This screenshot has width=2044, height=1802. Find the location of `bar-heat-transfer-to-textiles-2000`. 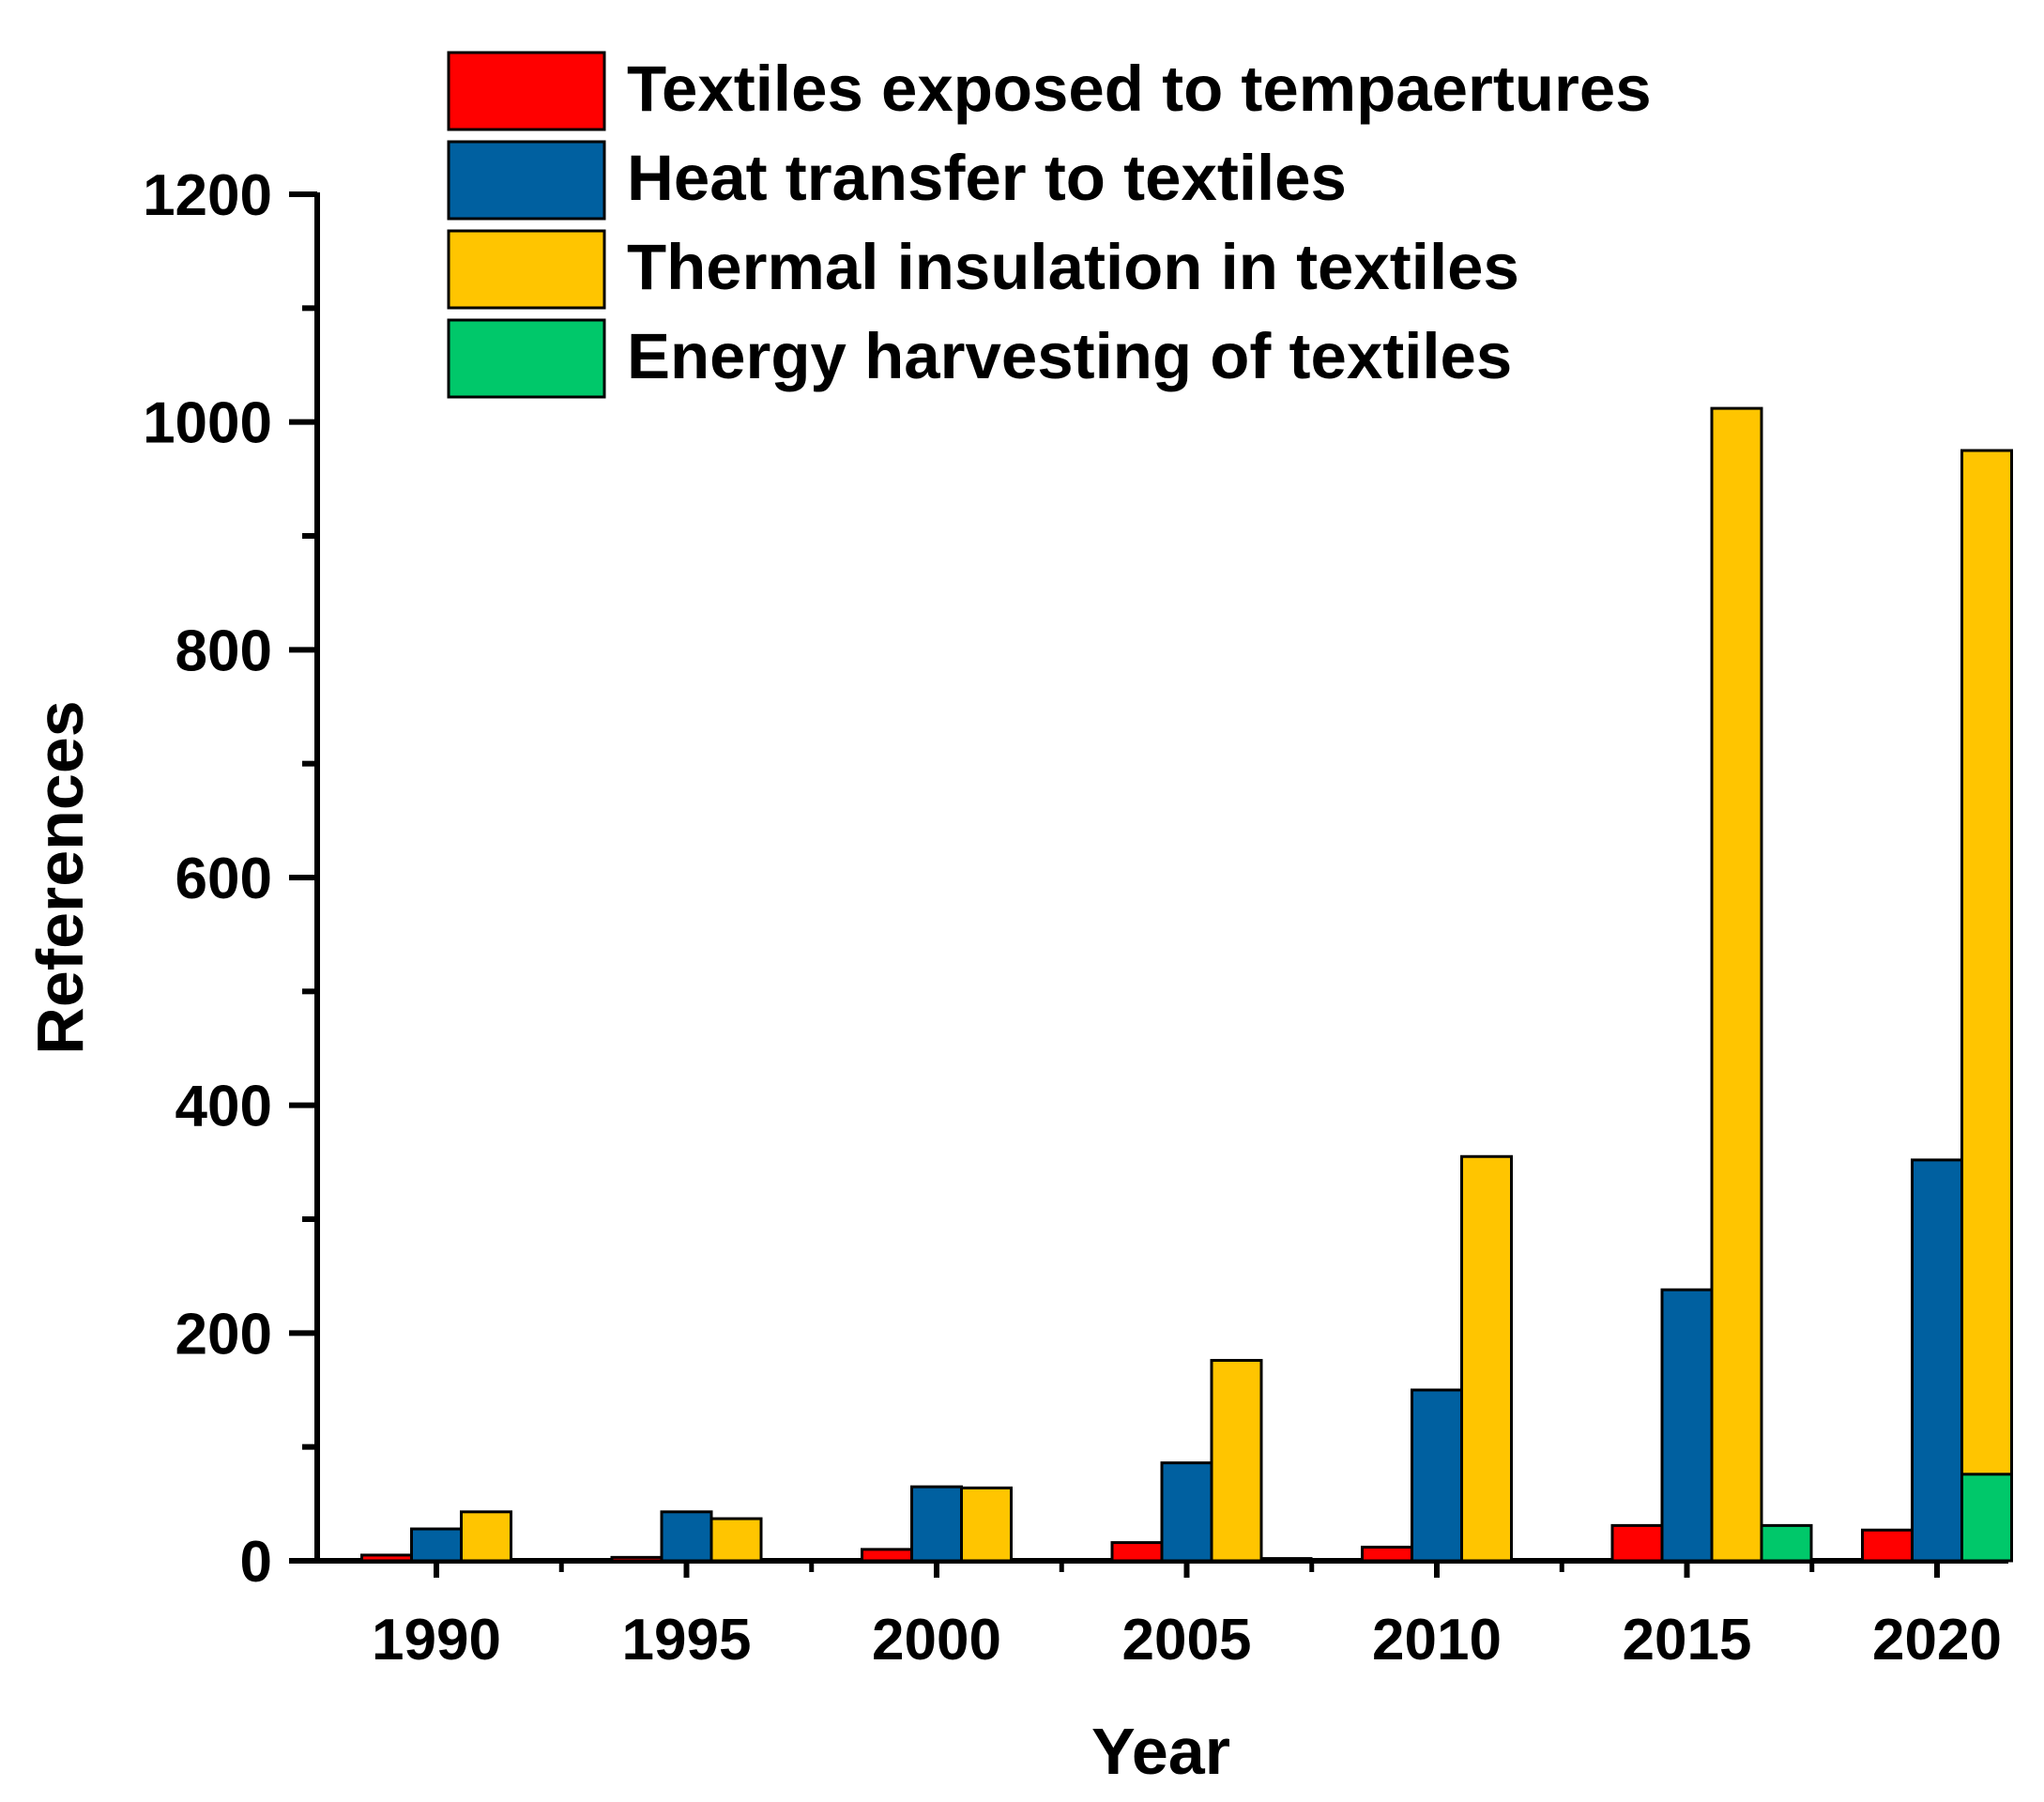

bar-heat-transfer-to-textiles-2000 is located at coordinates (936, 1524).